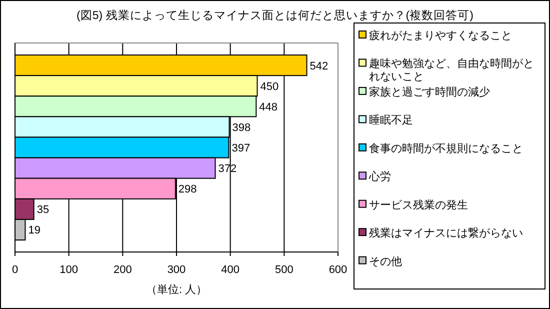 This screenshot has height=309, width=550. What do you see at coordinates (43, 210) in the screenshot?
I see `data-label: 35` at bounding box center [43, 210].